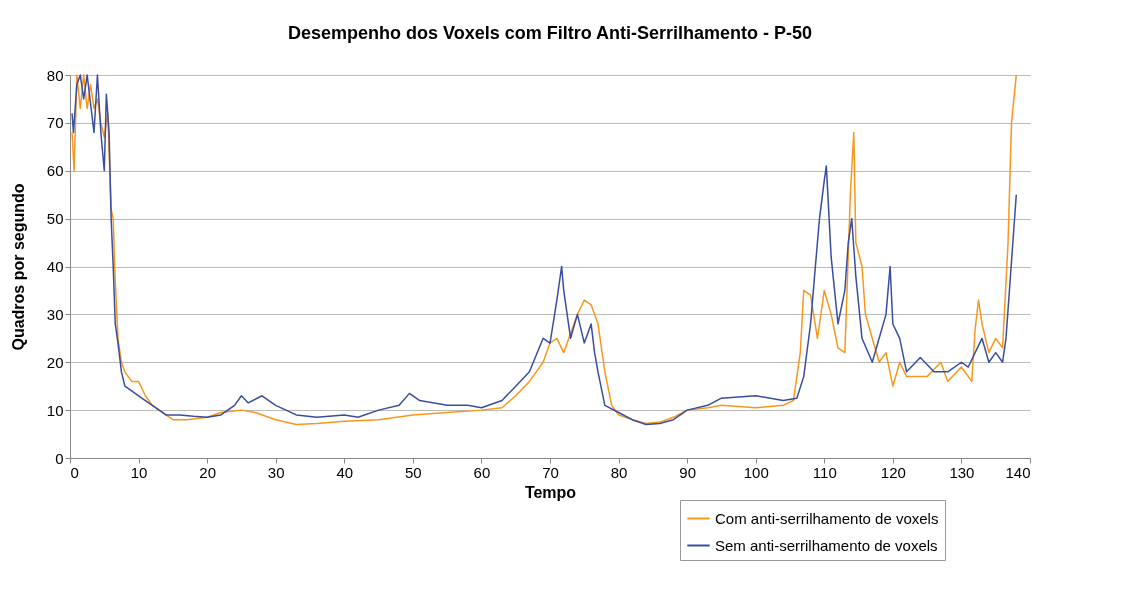 The image size is (1125, 592). What do you see at coordinates (756, 472) in the screenshot?
I see `x-tick-label: 100` at bounding box center [756, 472].